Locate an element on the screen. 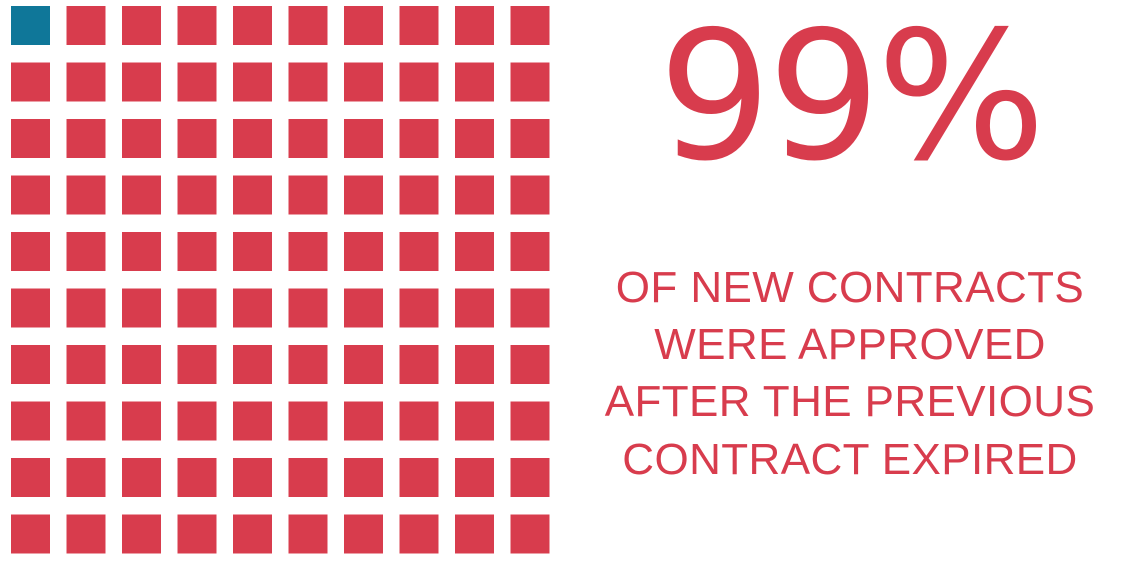  caption-line-4: CONTRACT EXPIRED is located at coordinates (850, 459).